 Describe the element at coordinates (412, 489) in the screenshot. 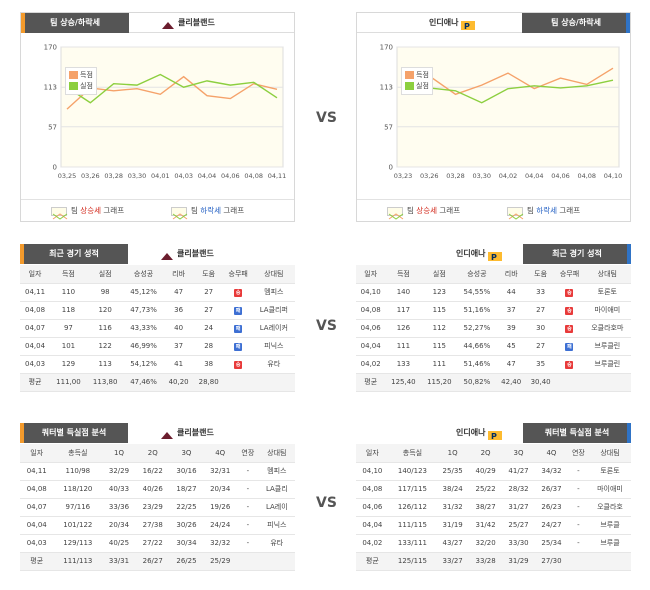

I see `table-cell: 117/115` at that location.